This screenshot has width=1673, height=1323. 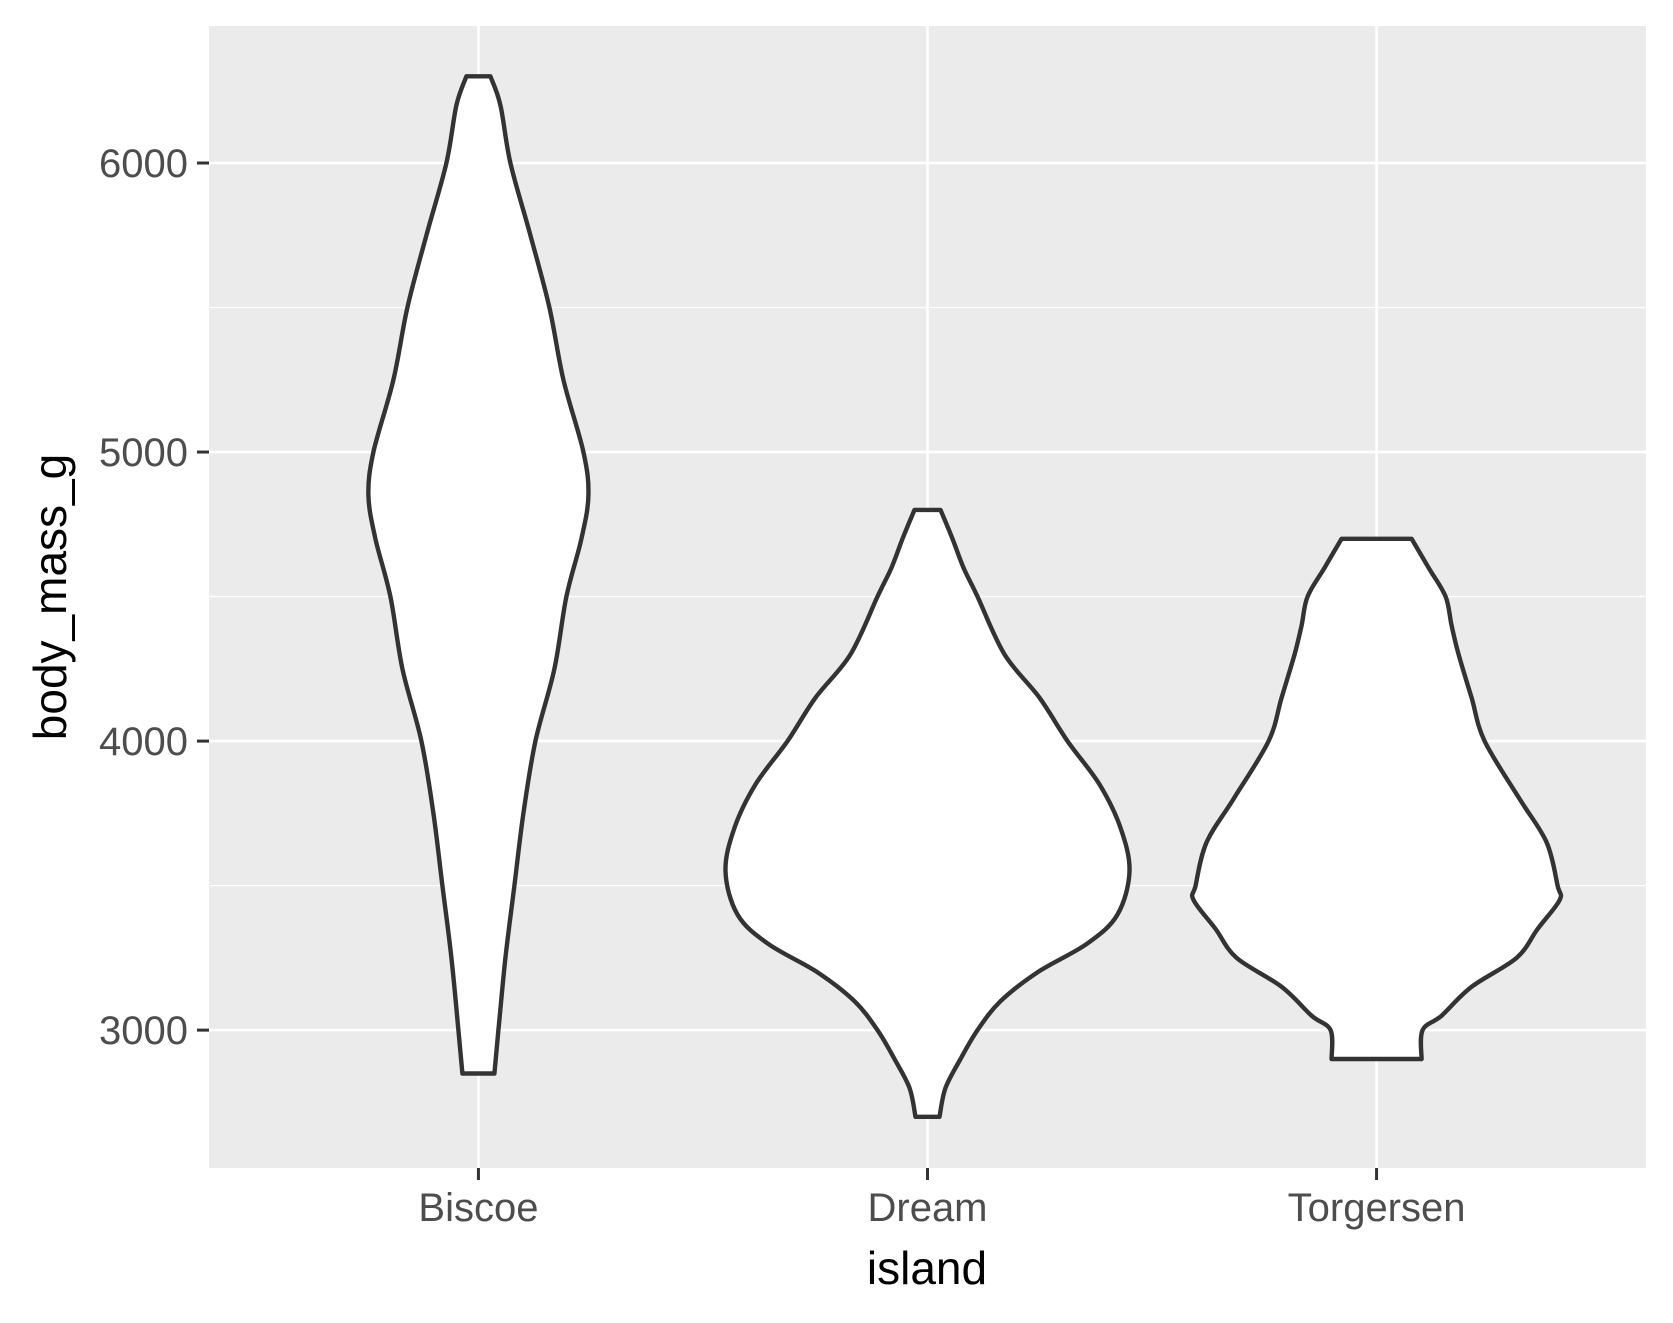 What do you see at coordinates (927, 1208) in the screenshot?
I see `x-tick-label-dream: Dream` at bounding box center [927, 1208].